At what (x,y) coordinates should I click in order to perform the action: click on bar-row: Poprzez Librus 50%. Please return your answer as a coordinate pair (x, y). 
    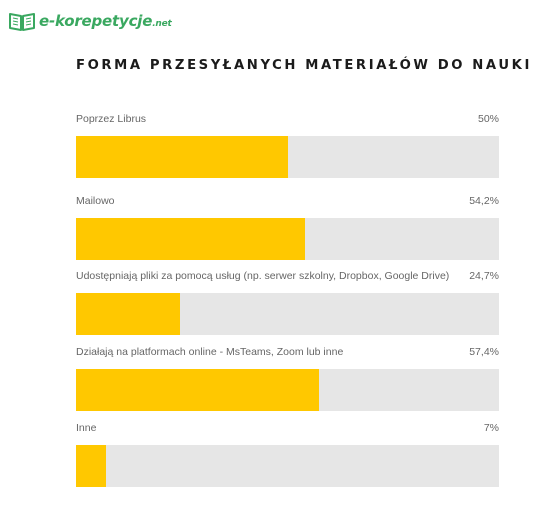
    Looking at the image, I should click on (287, 146).